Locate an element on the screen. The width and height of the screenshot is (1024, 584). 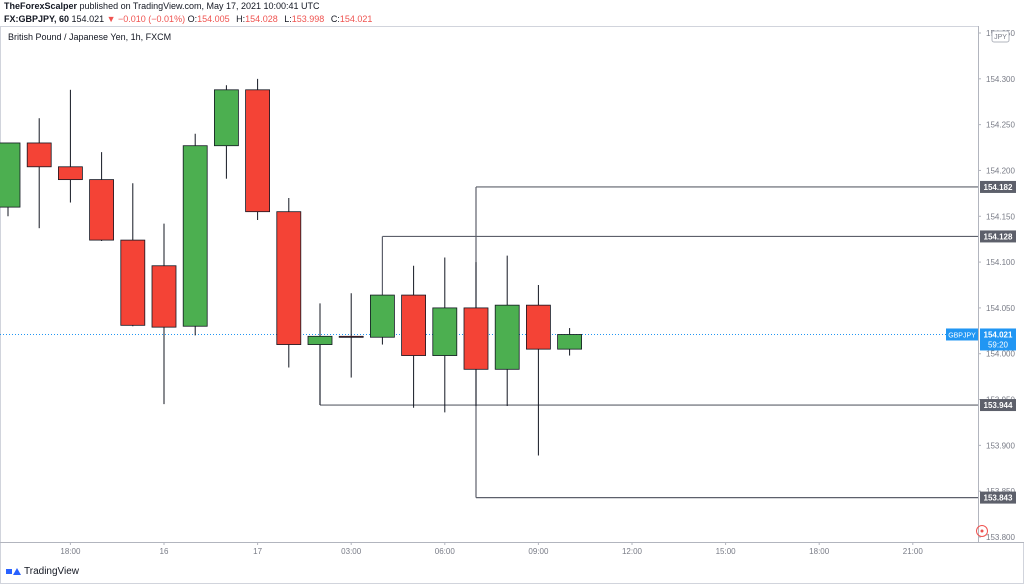
symbol-tag-text: GBPJPY is located at coordinates (962, 335).